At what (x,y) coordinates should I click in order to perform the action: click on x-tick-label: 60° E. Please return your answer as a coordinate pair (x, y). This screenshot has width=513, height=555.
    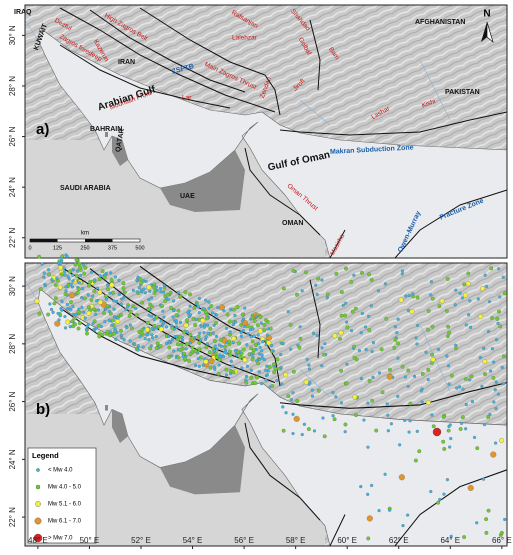
    Looking at the image, I should click on (347, 540).